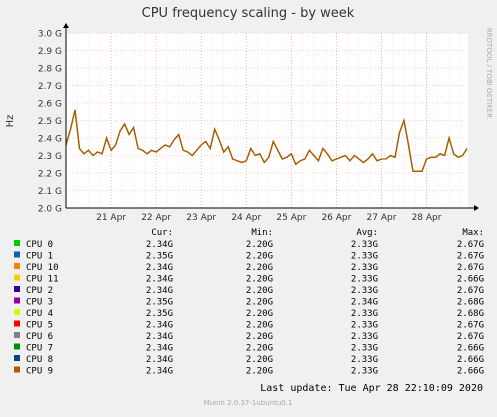 The width and height of the screenshot is (497, 417). What do you see at coordinates (39, 337) in the screenshot?
I see `legend-series-name: CPU 6` at bounding box center [39, 337].